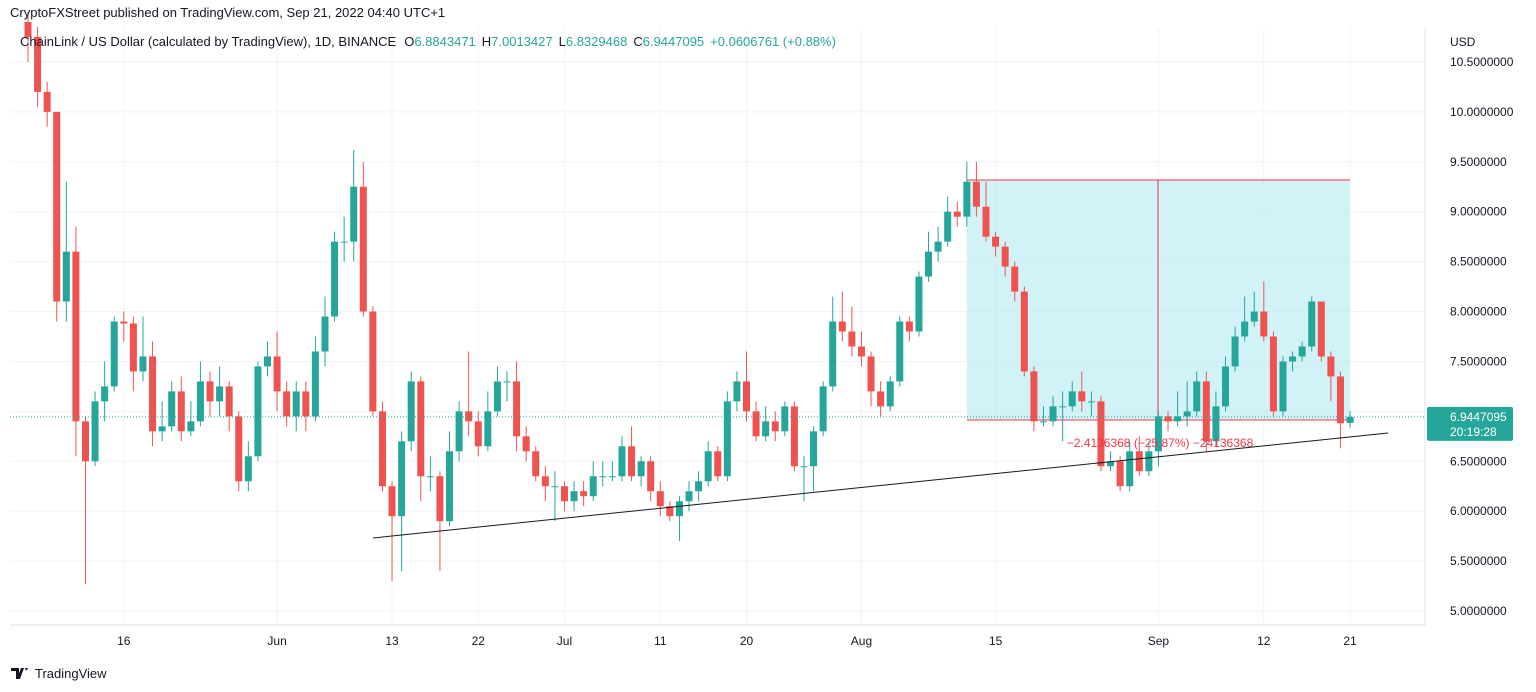 This screenshot has width=1536, height=692. Describe the element at coordinates (392, 641) in the screenshot. I see `x-tick-label: 13` at that location.